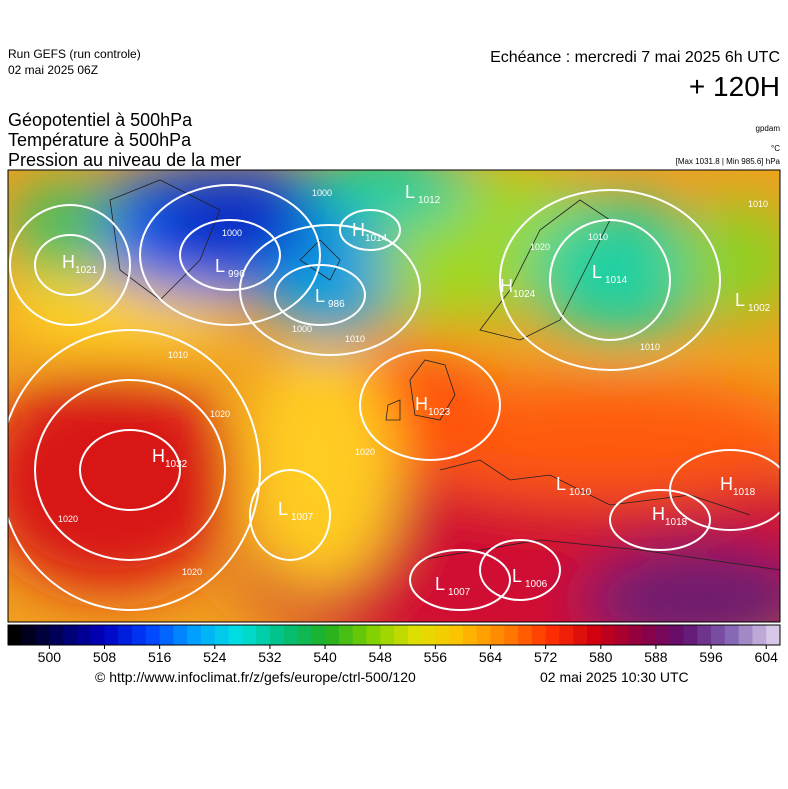 This screenshot has width=788, height=789. Describe the element at coordinates (635, 57) in the screenshot. I see `echeance: Echéance : mercredi 7 mai 2025 6h UTC` at that location.